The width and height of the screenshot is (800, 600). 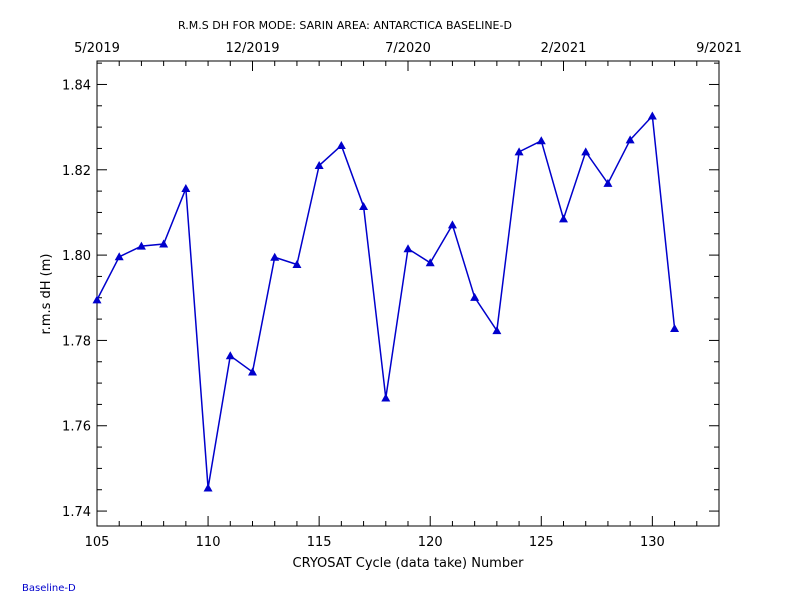 I want to click on x-axis-bottom: 105 110 115 120 125 130, so click(x=402, y=533).